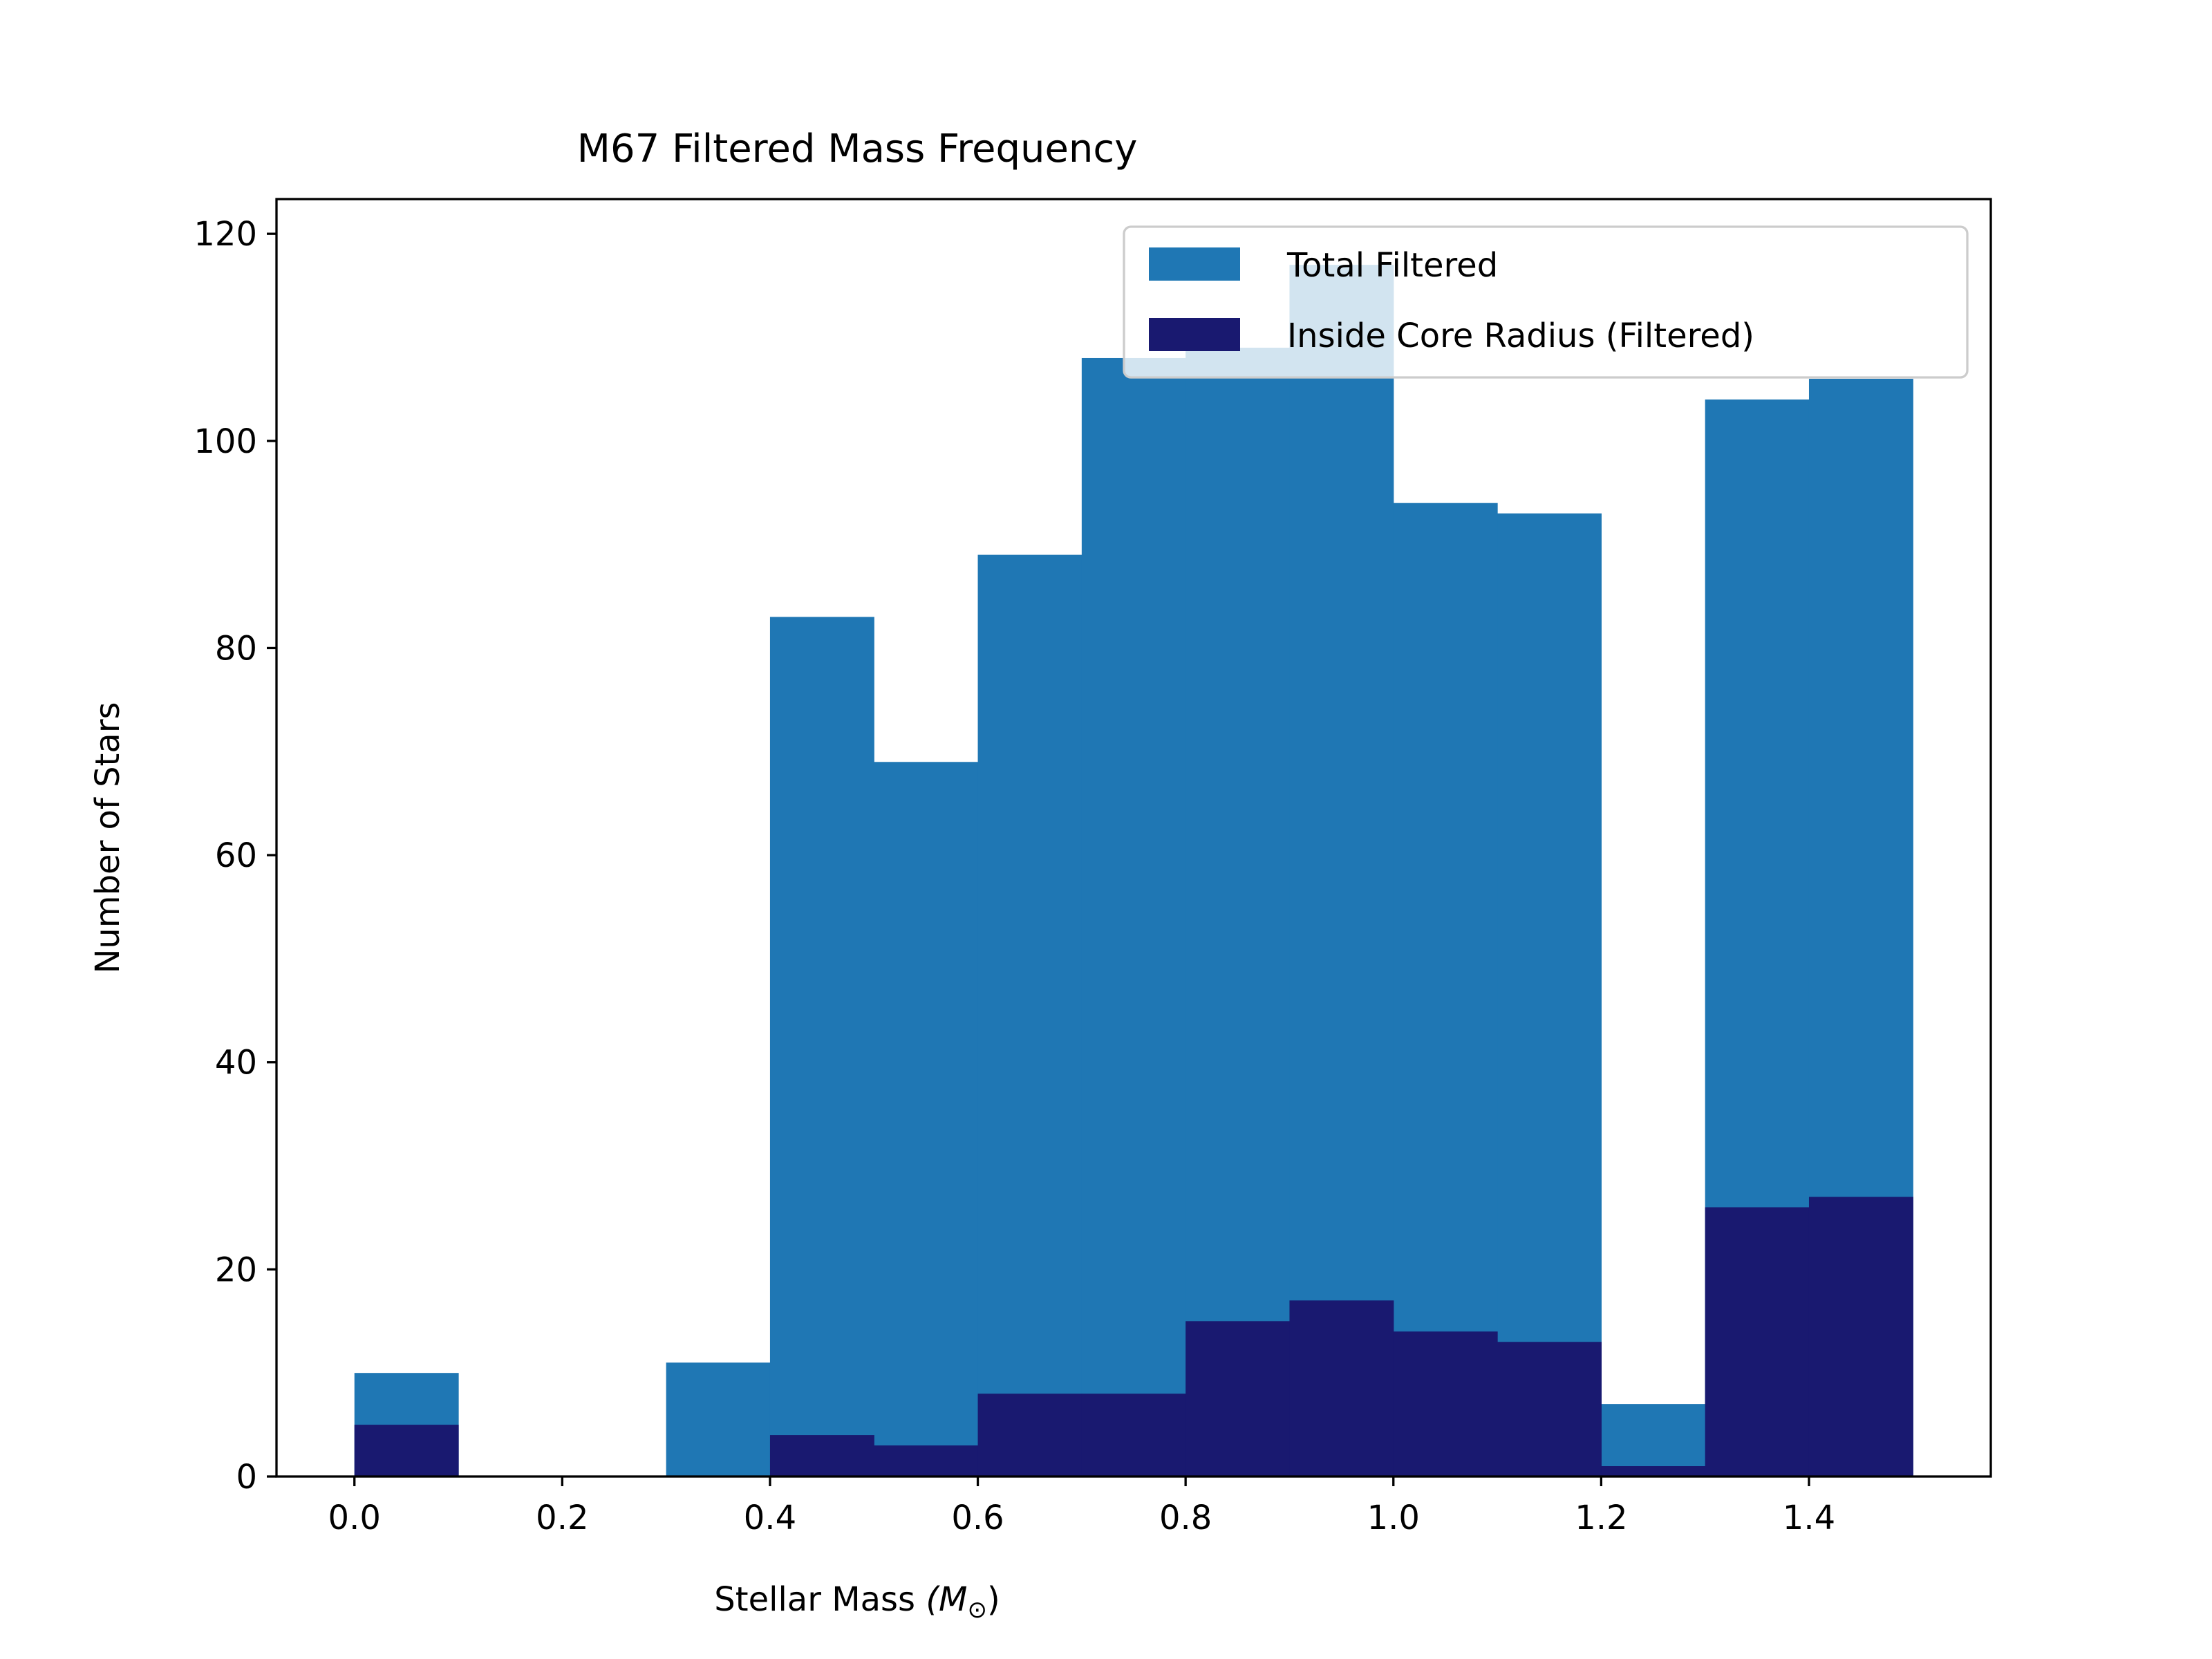 The width and height of the screenshot is (2212, 1659). Describe the element at coordinates (770, 1518) in the screenshot. I see `x-tick-label: 0.4` at that location.